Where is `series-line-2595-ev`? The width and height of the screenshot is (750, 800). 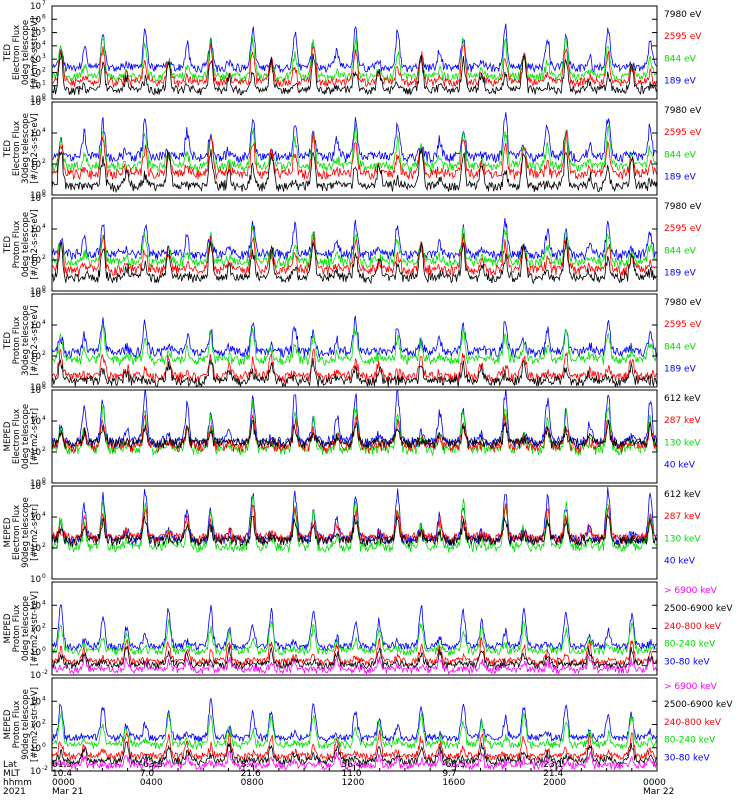
series-line-2595-ev is located at coordinates (354, 255).